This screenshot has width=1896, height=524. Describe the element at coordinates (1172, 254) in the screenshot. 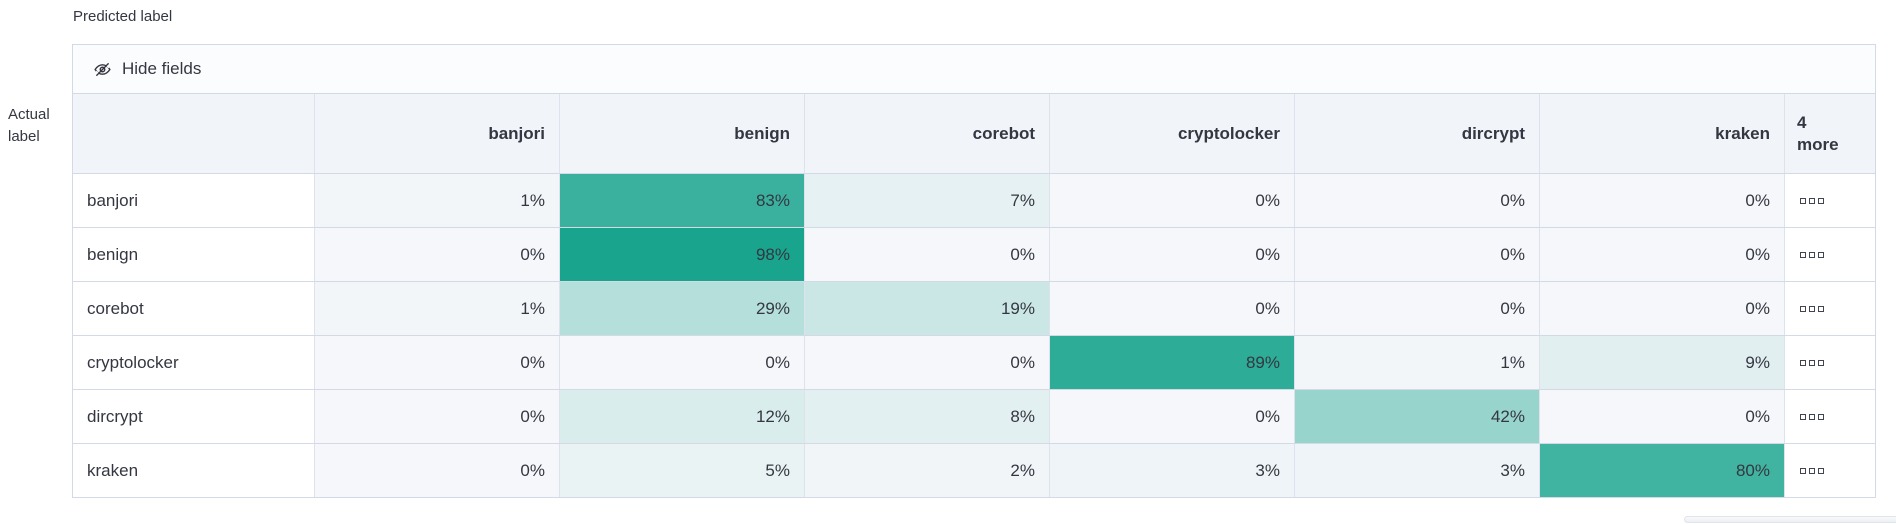

I see `matrix-cell-benign-cryptolocker: 0%` at that location.